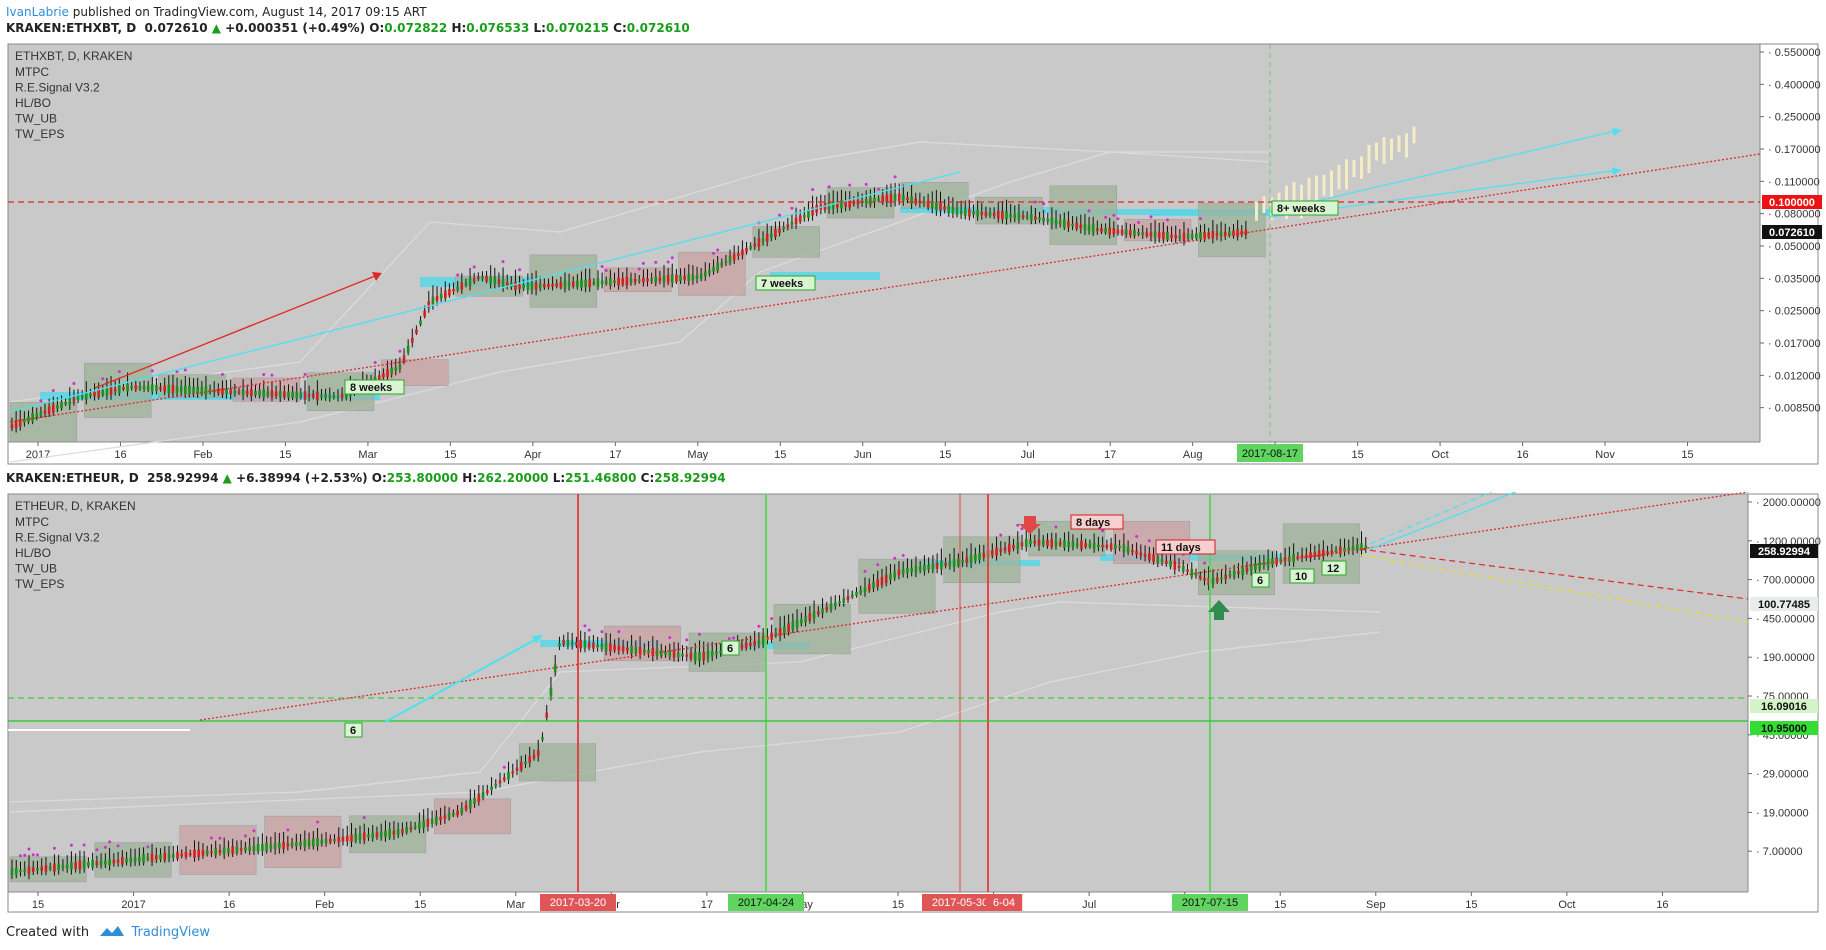 Image resolution: width=1826 pixels, height=950 pixels. Describe the element at coordinates (1784, 605) in the screenshot. I see `price-label: 100.77485` at that location.